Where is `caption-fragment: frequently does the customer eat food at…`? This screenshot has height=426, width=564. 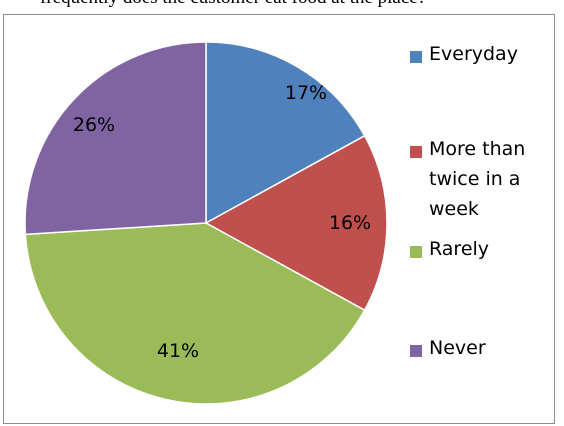 caption-fragment: frequently does the customer eat food at… is located at coordinates (300, 4).